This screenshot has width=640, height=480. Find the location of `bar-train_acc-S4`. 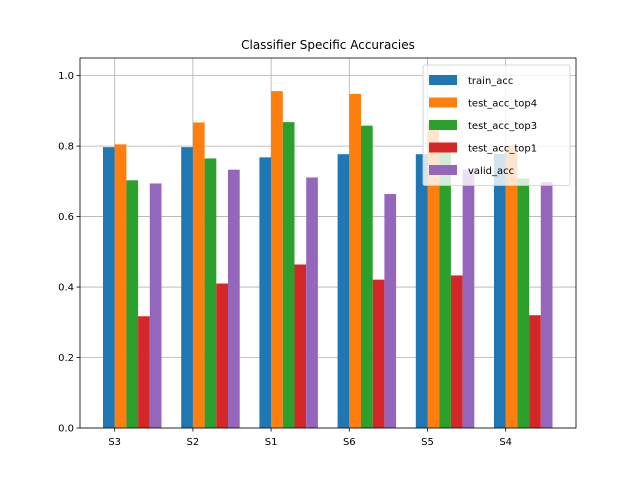

bar-train_acc-S4 is located at coordinates (500, 290).